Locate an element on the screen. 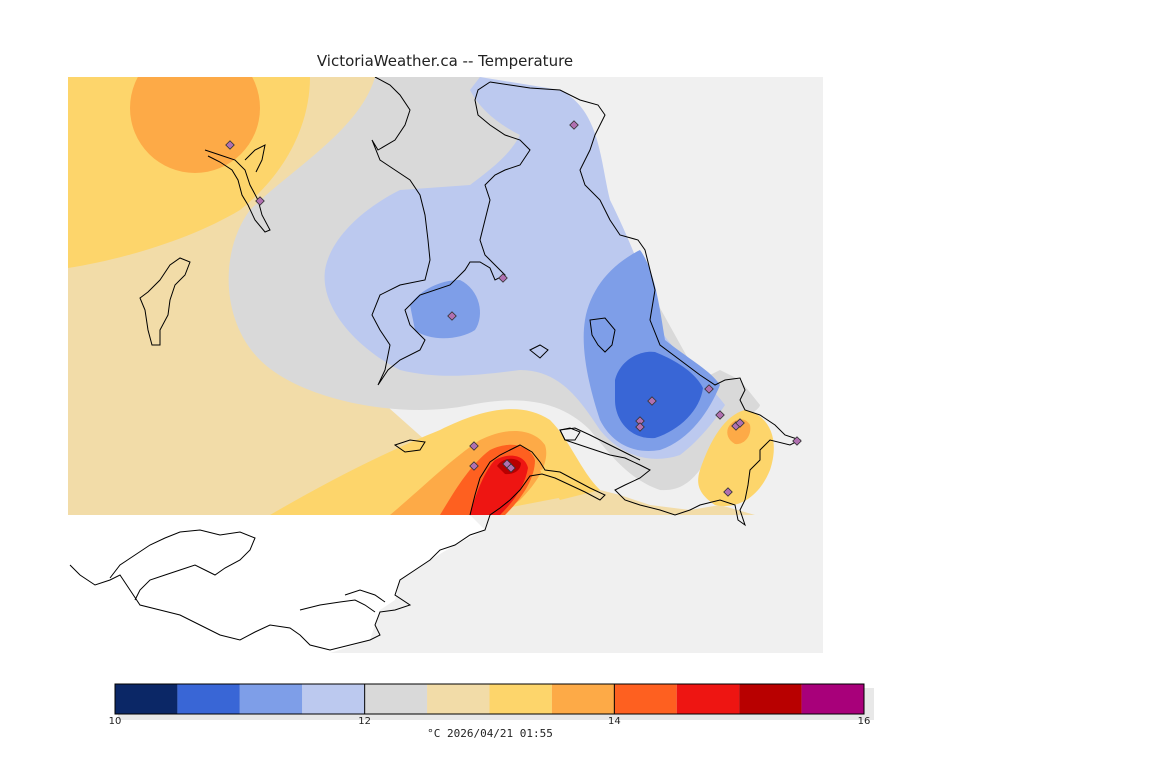 The width and height of the screenshot is (1152, 768). colorbar-tick-label: 14 is located at coordinates (614, 721).